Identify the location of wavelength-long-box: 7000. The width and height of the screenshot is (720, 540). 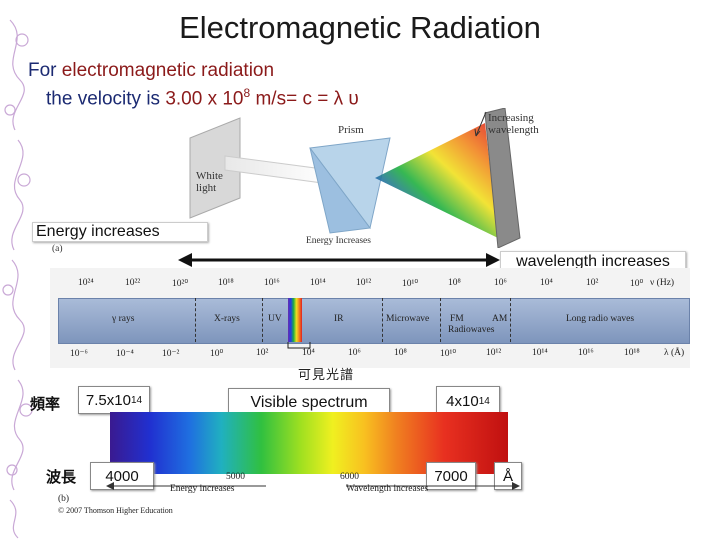
(451, 476).